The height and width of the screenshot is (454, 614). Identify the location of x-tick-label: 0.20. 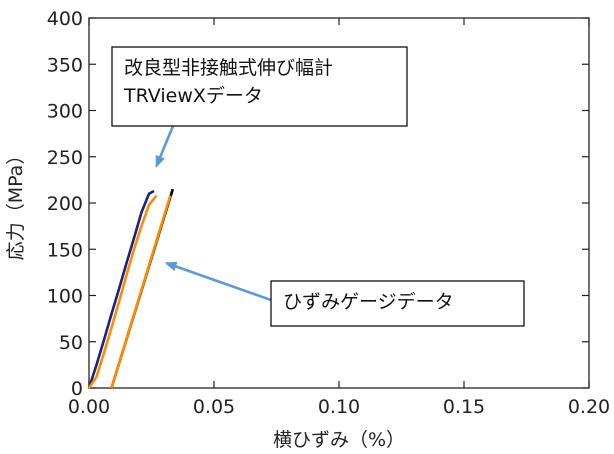
(589, 407).